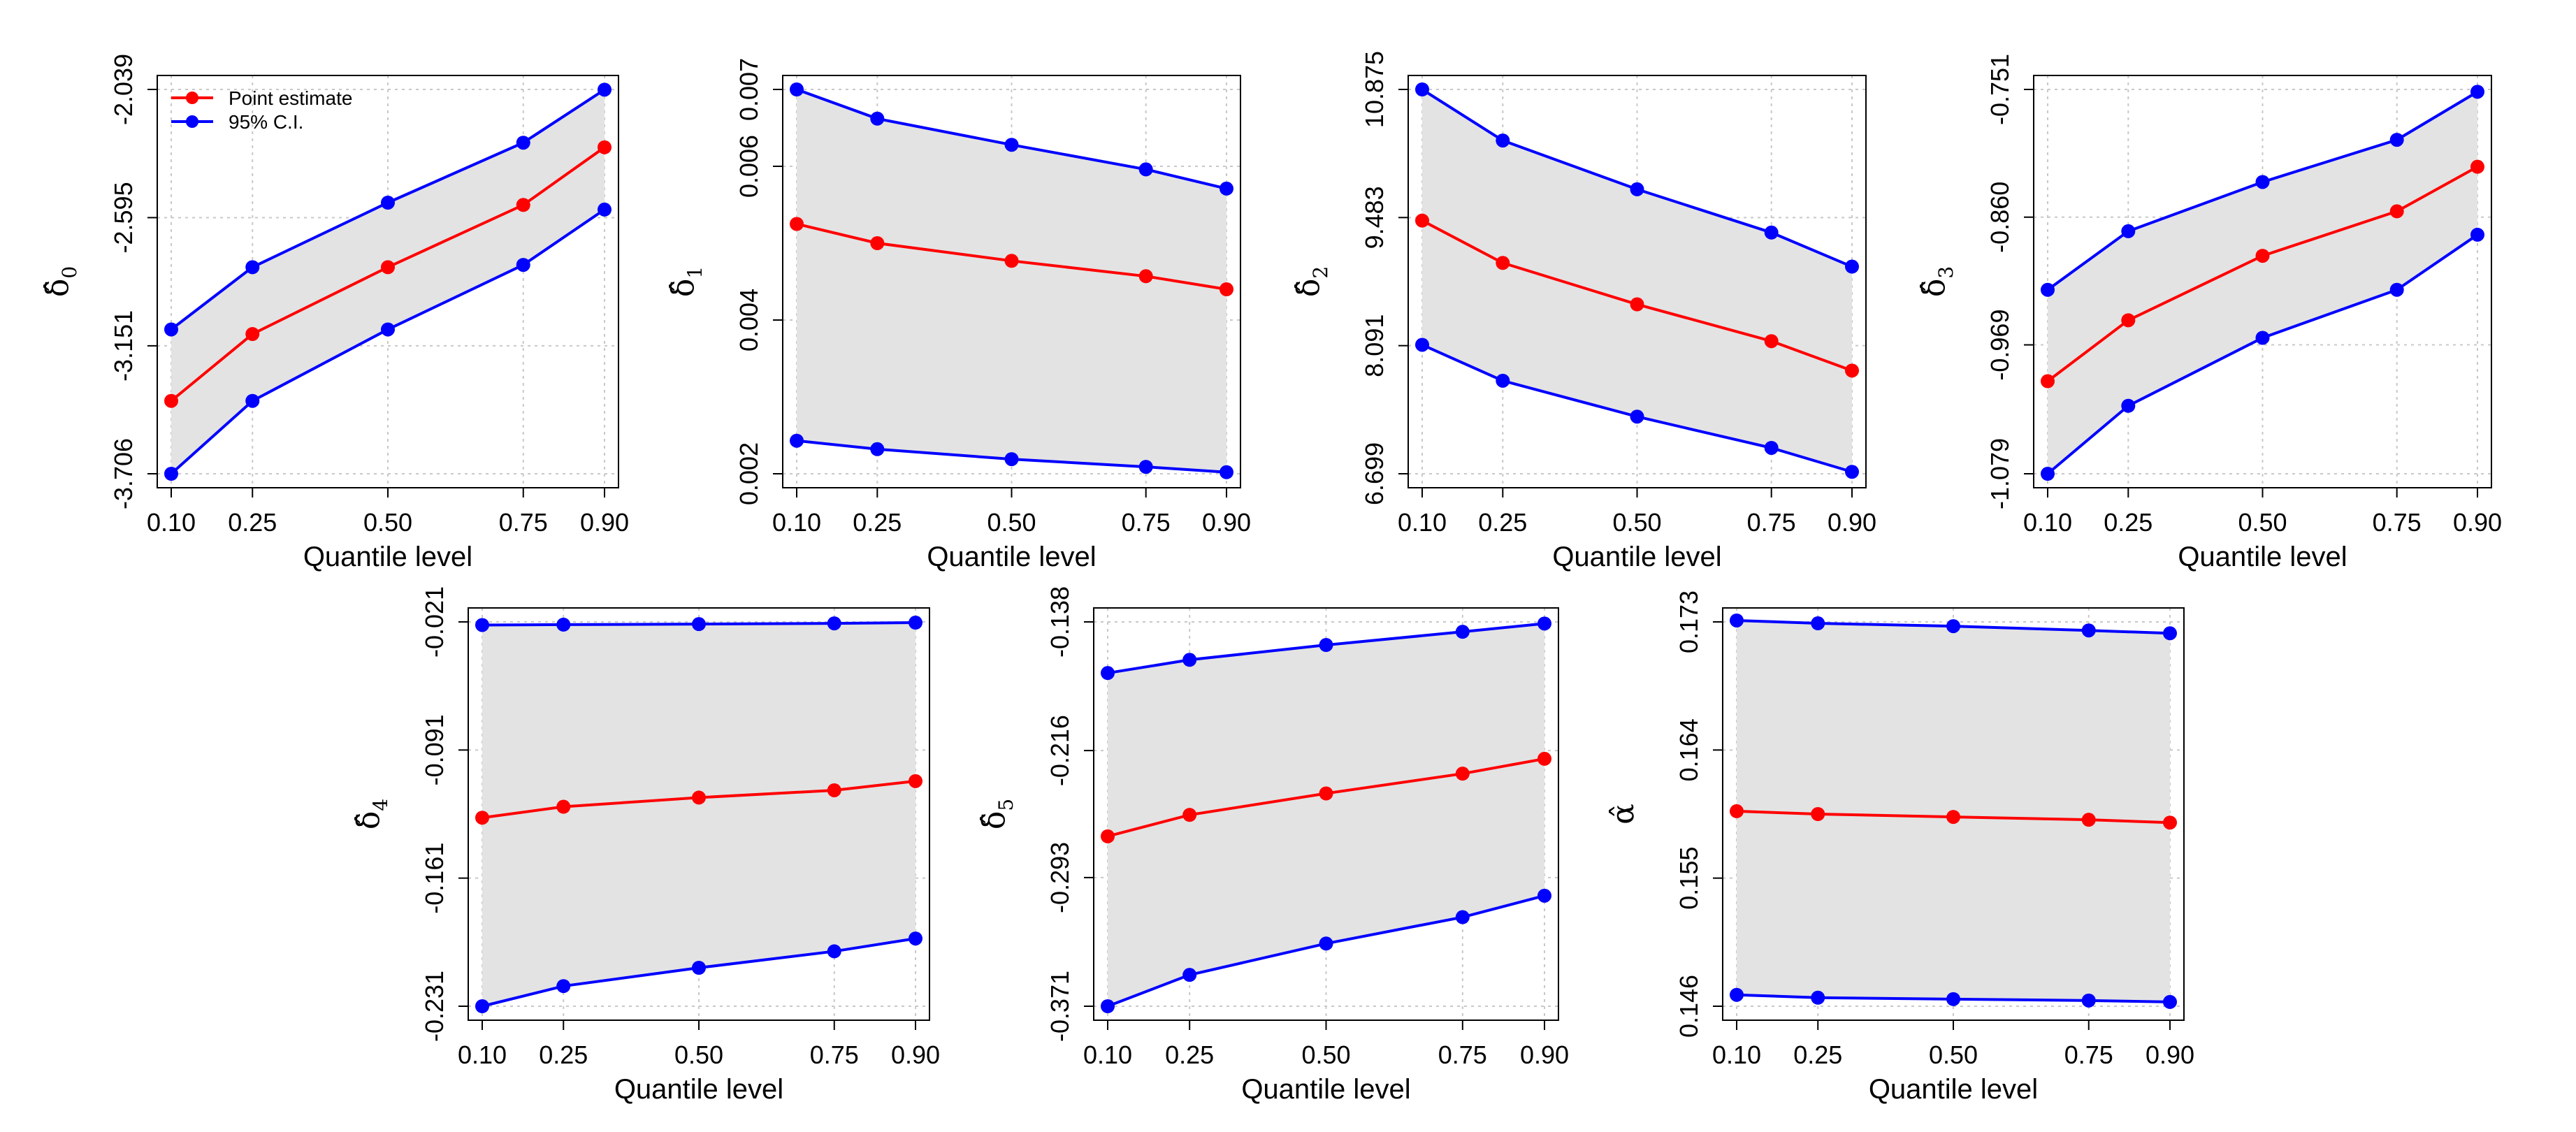  Describe the element at coordinates (266, 122) in the screenshot. I see `legend-entry: 95% C.I.` at that location.